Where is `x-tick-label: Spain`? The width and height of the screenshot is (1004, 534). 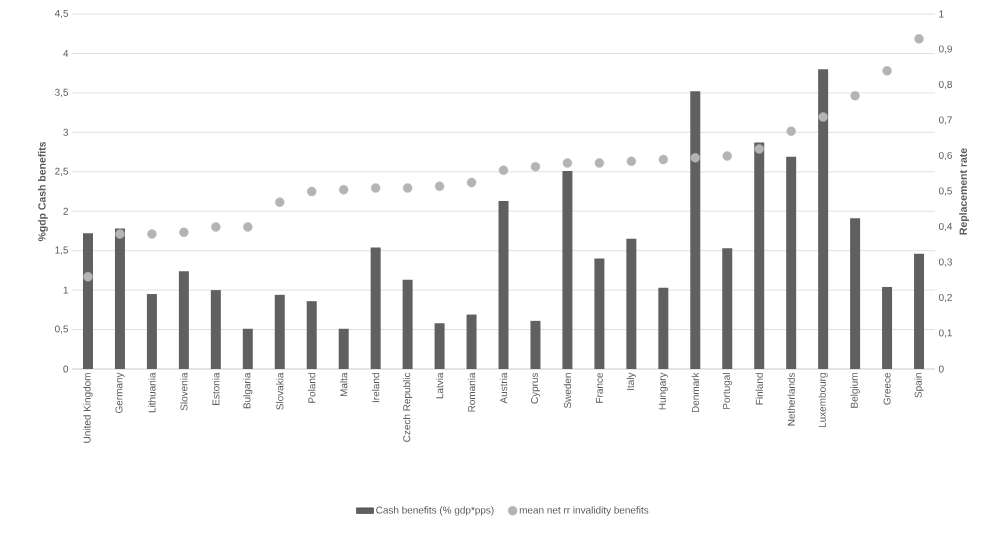
x-tick-label: Spain is located at coordinates (919, 385).